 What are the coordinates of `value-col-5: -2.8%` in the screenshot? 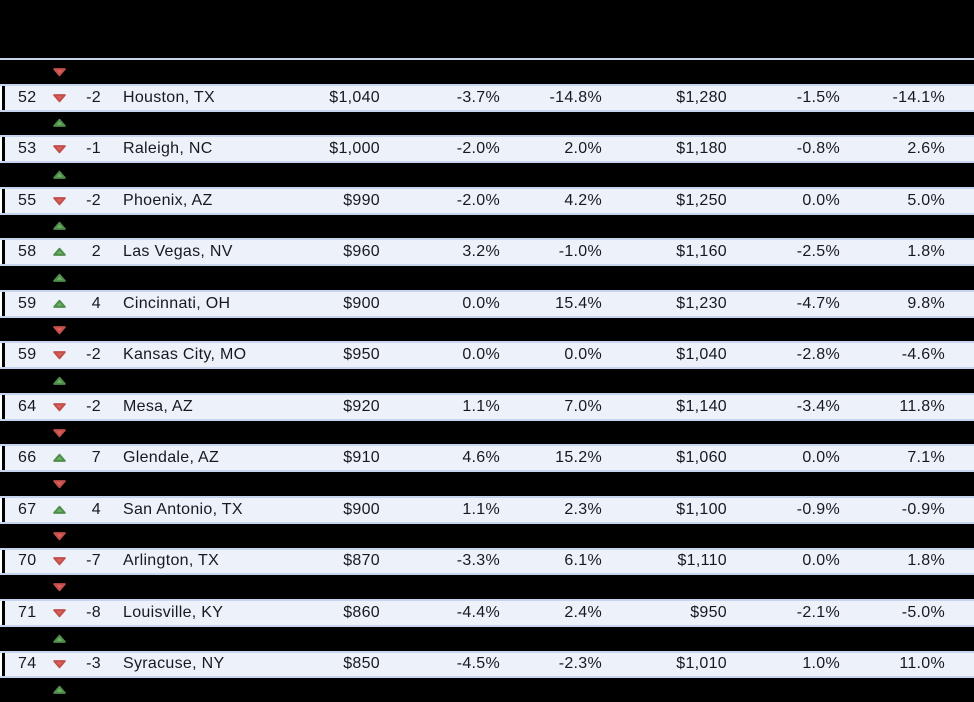 It's located at (818, 355).